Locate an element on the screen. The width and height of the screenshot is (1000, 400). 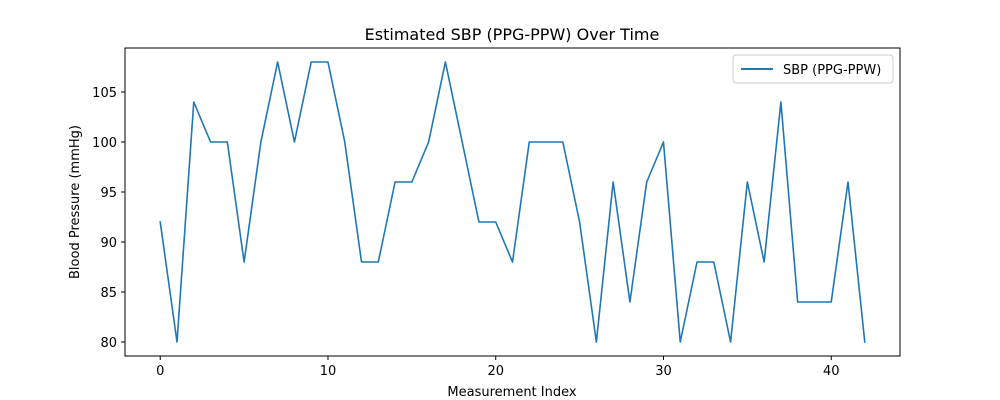
y-axis-label: Blood Pressure (mmHg) is located at coordinates (75, 202).